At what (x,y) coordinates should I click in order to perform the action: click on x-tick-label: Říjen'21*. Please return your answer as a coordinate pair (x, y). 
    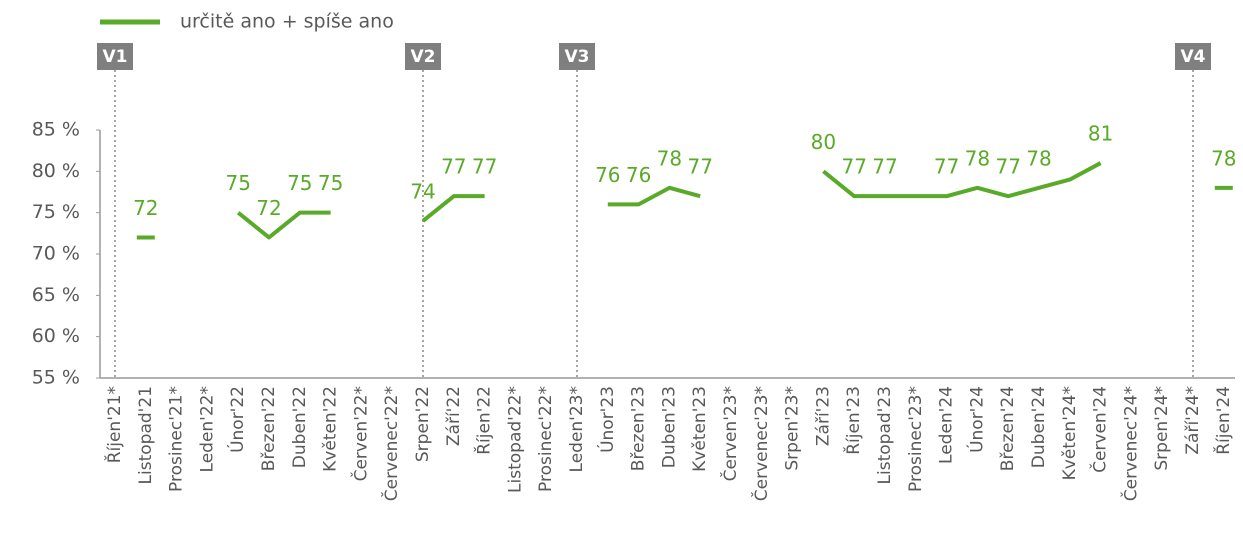
    Looking at the image, I should click on (114, 424).